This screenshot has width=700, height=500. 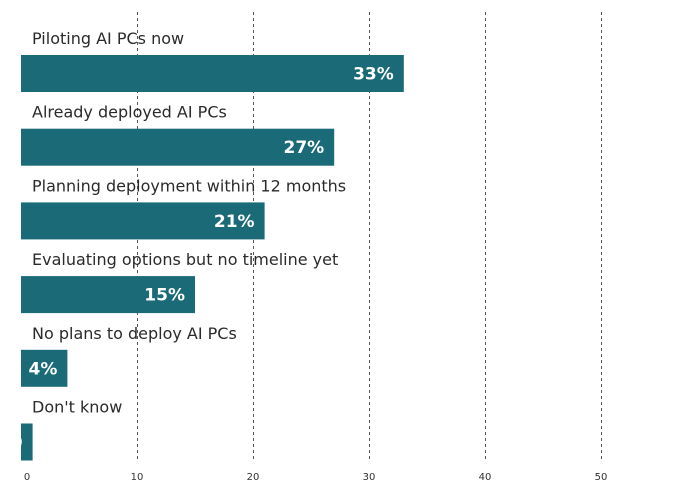 I want to click on bar-row: Already deployed AI PCs 27%, so click(x=178, y=134).